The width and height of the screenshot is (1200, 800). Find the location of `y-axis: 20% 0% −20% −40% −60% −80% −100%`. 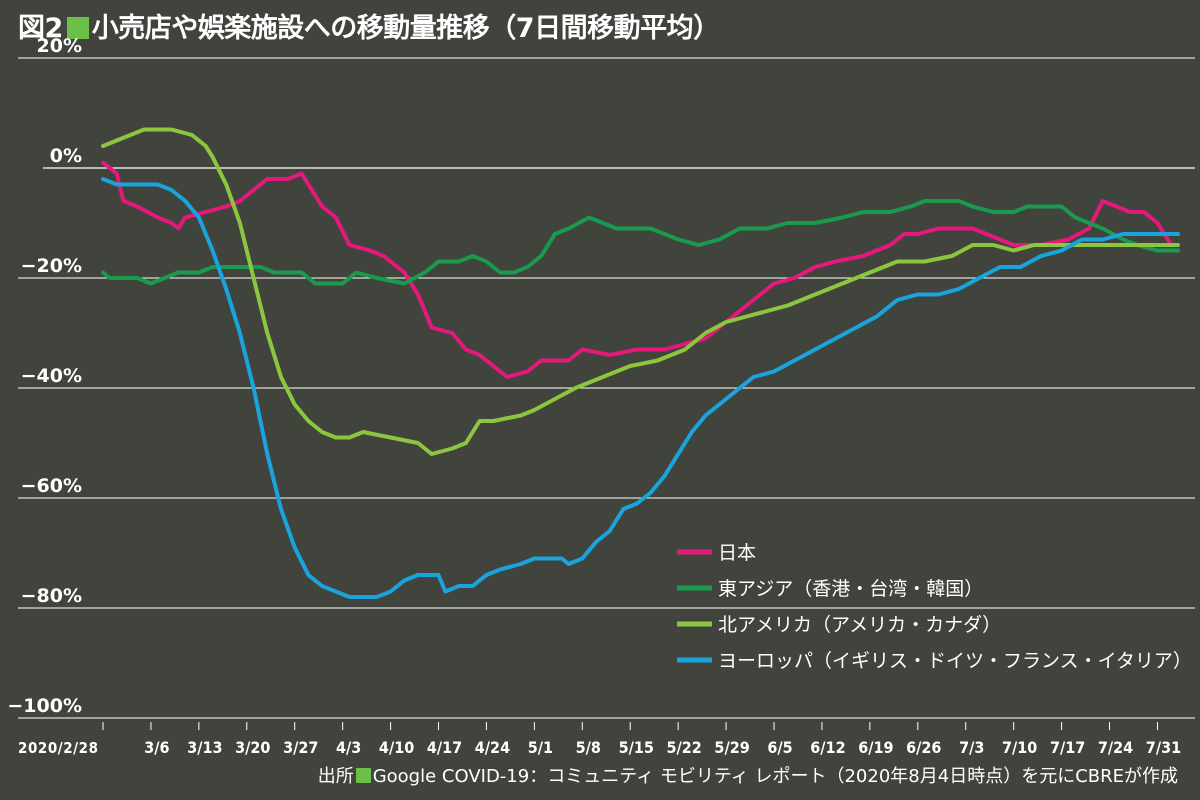

y-axis: 20% 0% −20% −40% −60% −80% −100% is located at coordinates (44, 376).